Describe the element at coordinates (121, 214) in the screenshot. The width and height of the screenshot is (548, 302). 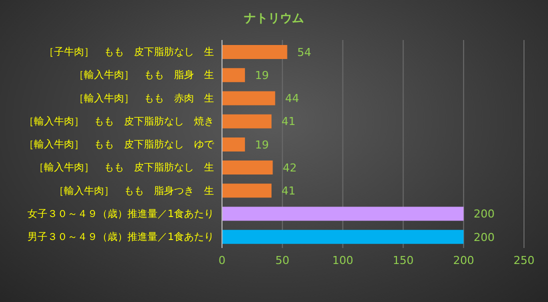
I see `y-tick-label: 女子３０～４９（歳）推進量／1食あたり` at that location.